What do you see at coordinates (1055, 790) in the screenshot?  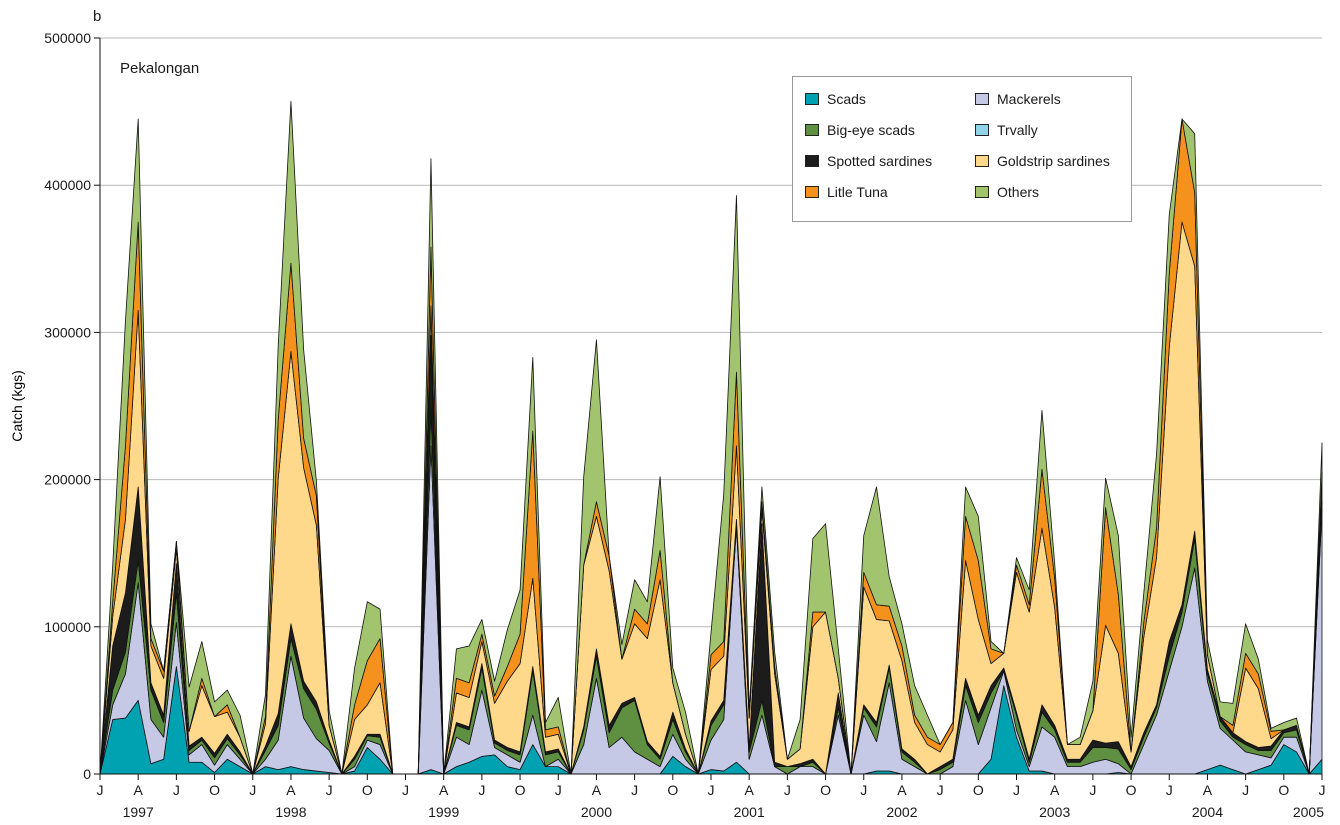 I see `x-month-label-75: A` at bounding box center [1055, 790].